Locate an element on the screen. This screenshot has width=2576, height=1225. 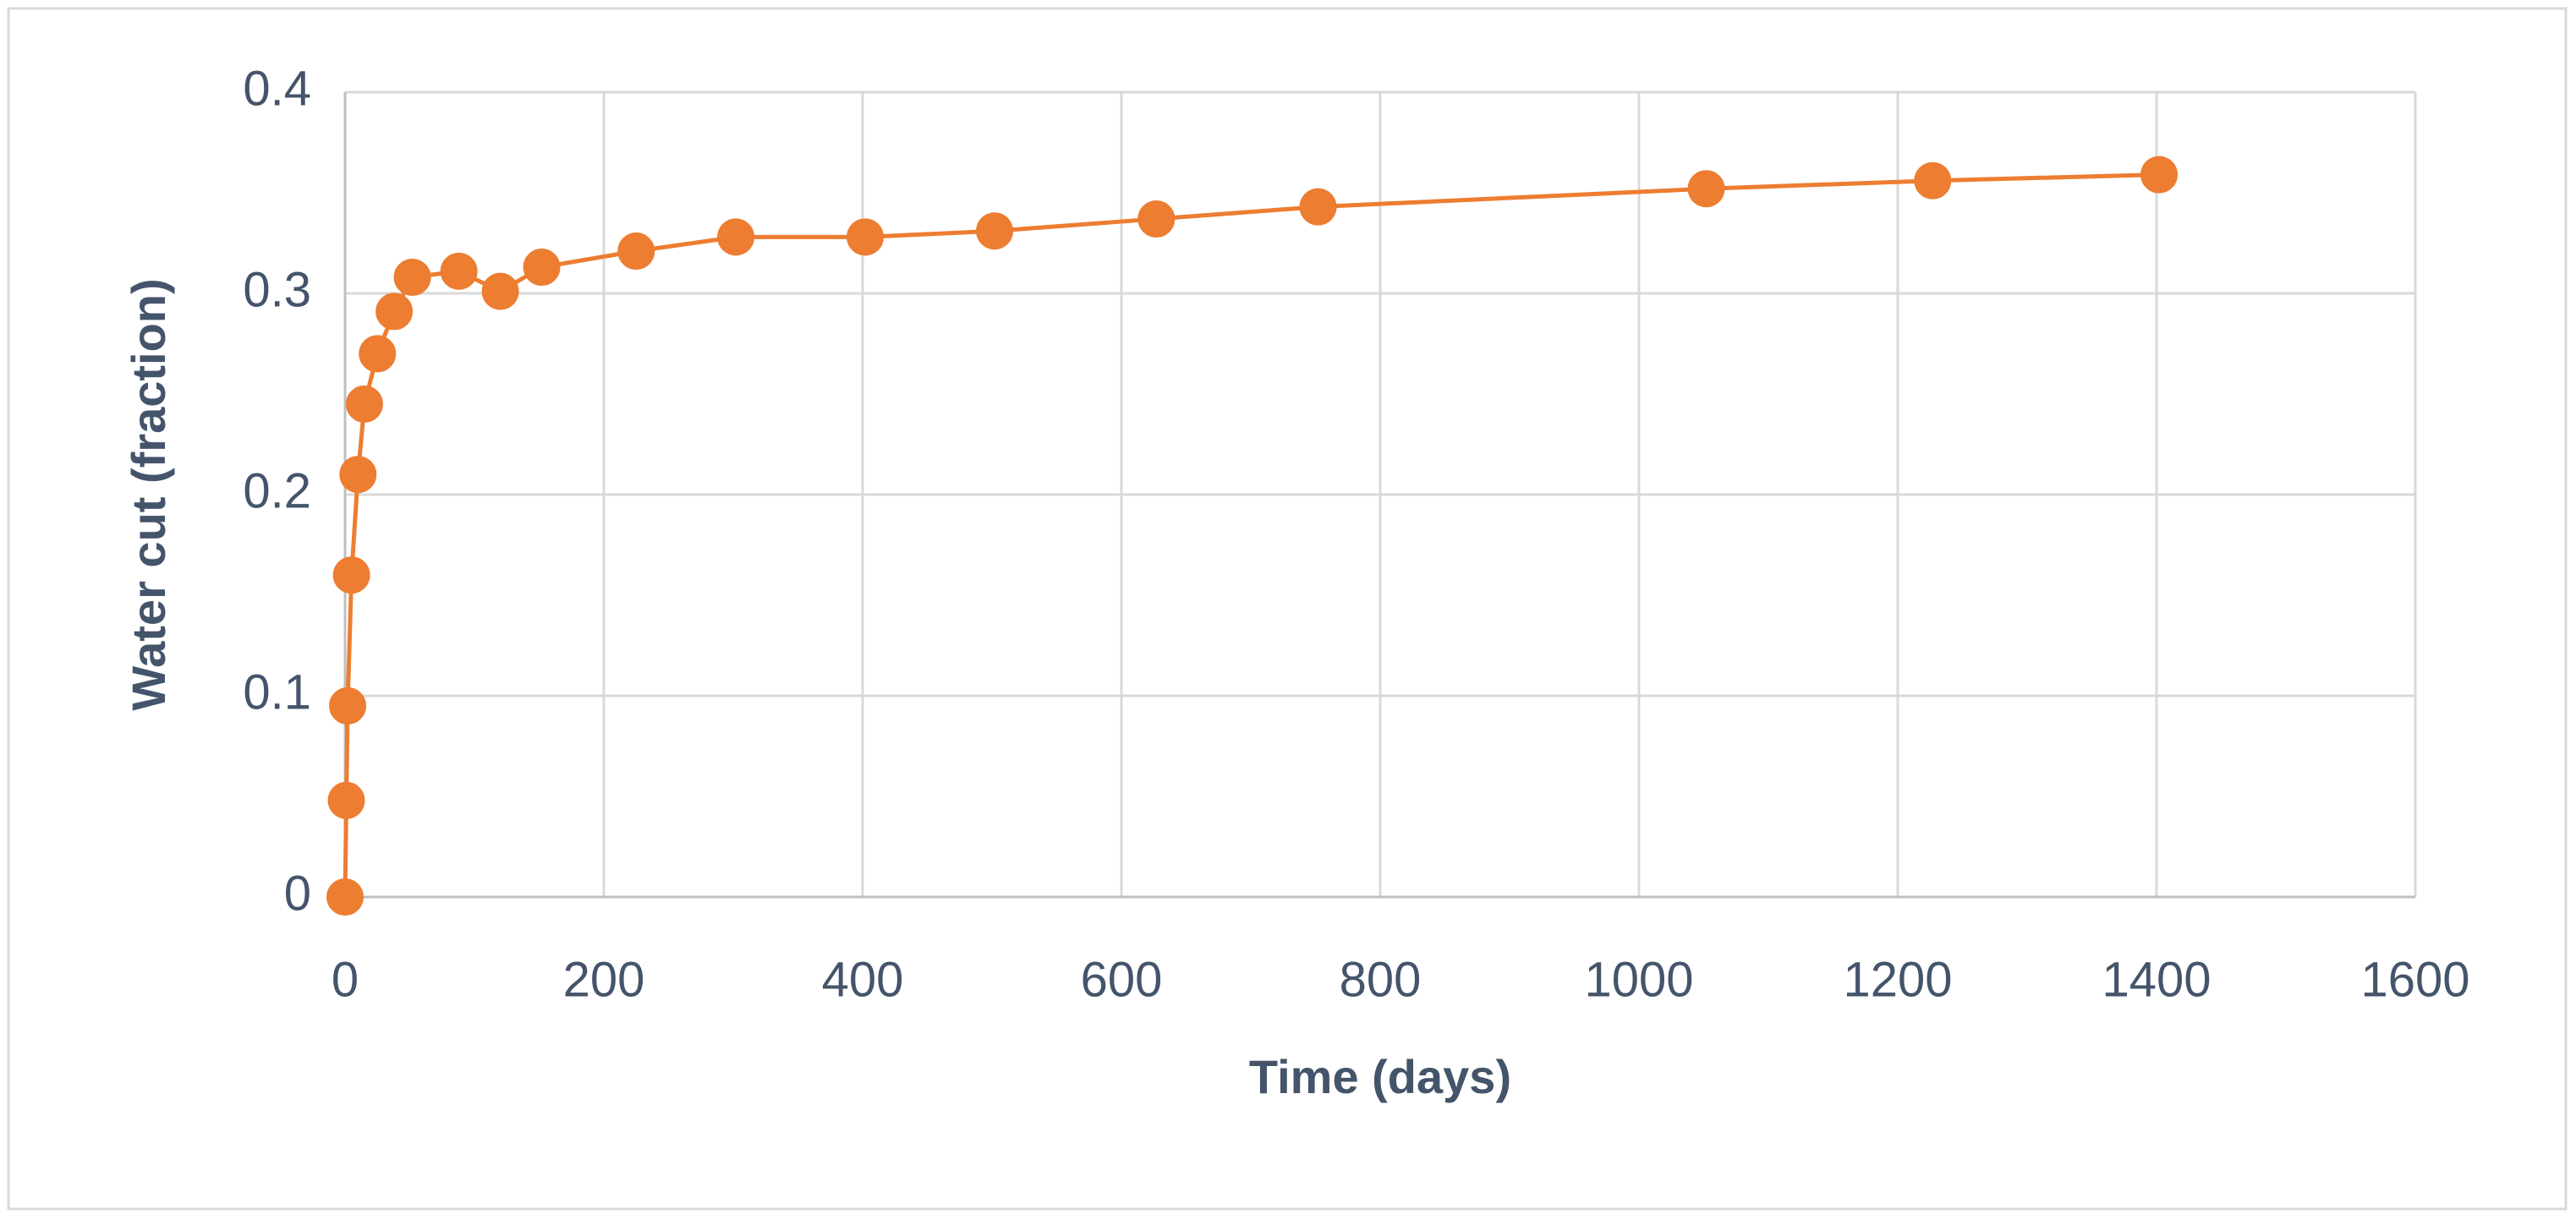
y-tick-label: 0.1 is located at coordinates (277, 691).